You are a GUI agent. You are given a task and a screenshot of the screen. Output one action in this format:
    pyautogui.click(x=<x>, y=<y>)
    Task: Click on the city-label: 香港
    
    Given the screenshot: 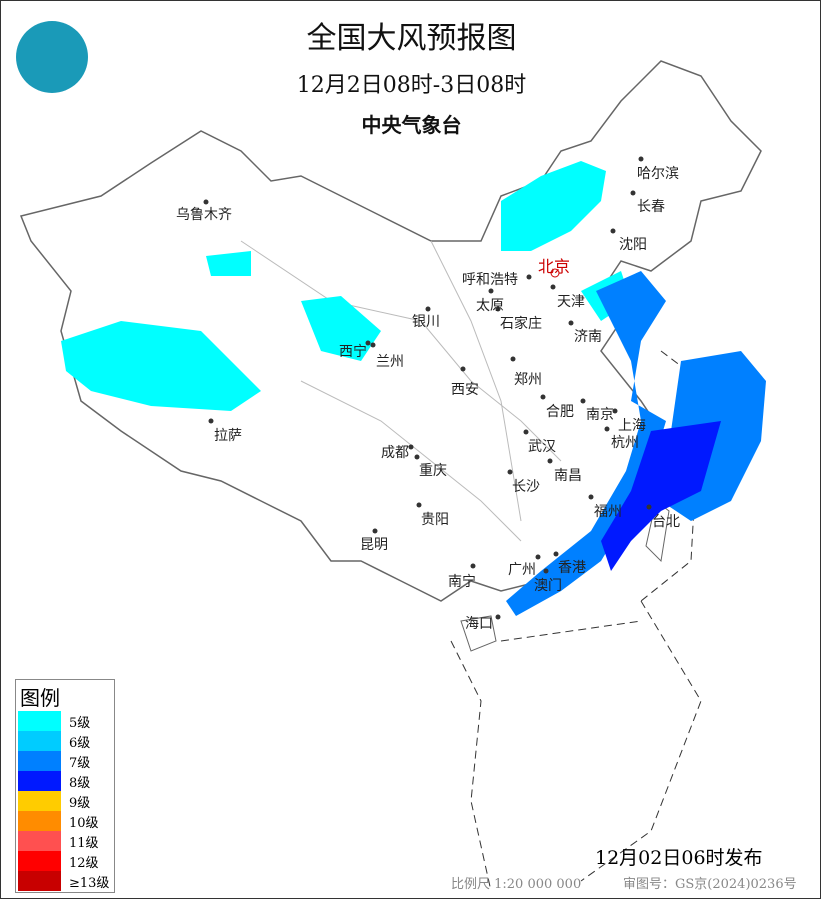 What is the action you would take?
    pyautogui.click(x=572, y=568)
    